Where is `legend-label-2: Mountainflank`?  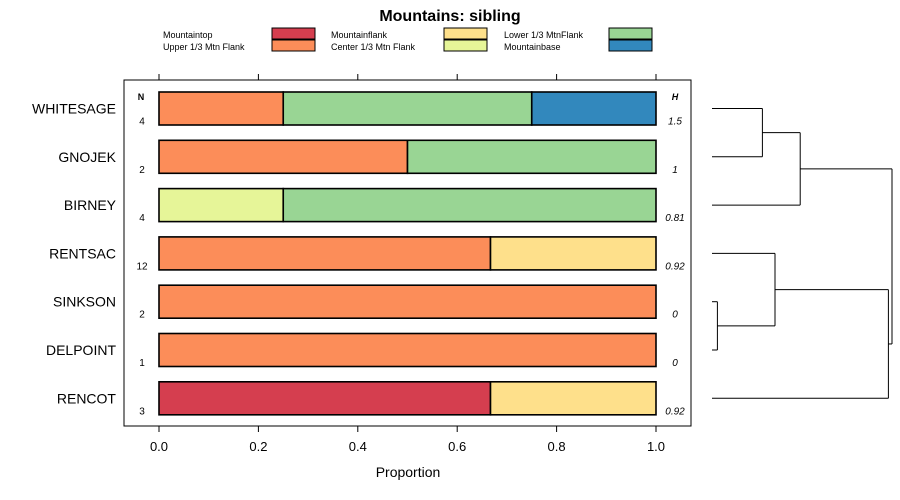 legend-label-2: Mountainflank is located at coordinates (359, 35).